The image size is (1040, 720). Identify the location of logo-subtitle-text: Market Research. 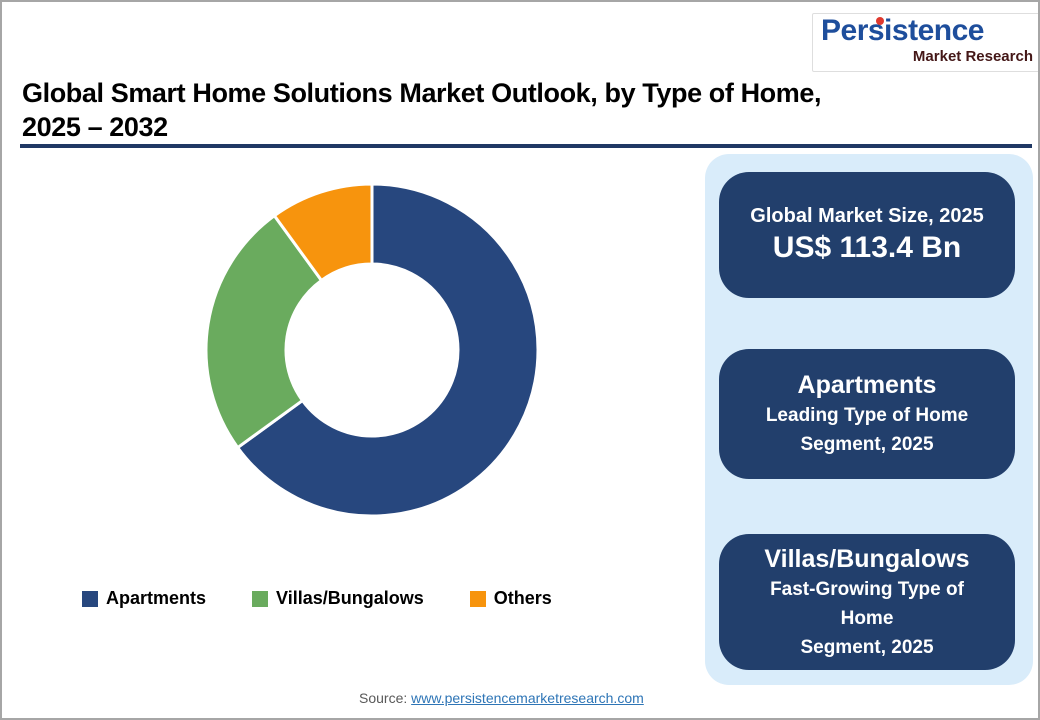
(972, 56).